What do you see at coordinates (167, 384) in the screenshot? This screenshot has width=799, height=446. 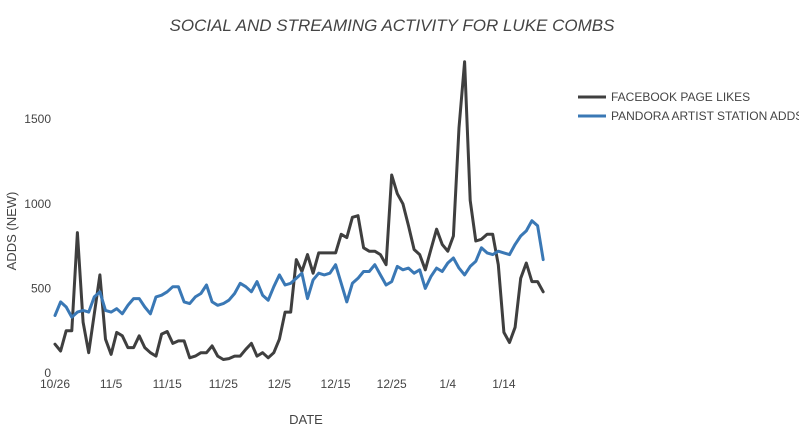 I see `x-tick-label: 11/15` at bounding box center [167, 384].